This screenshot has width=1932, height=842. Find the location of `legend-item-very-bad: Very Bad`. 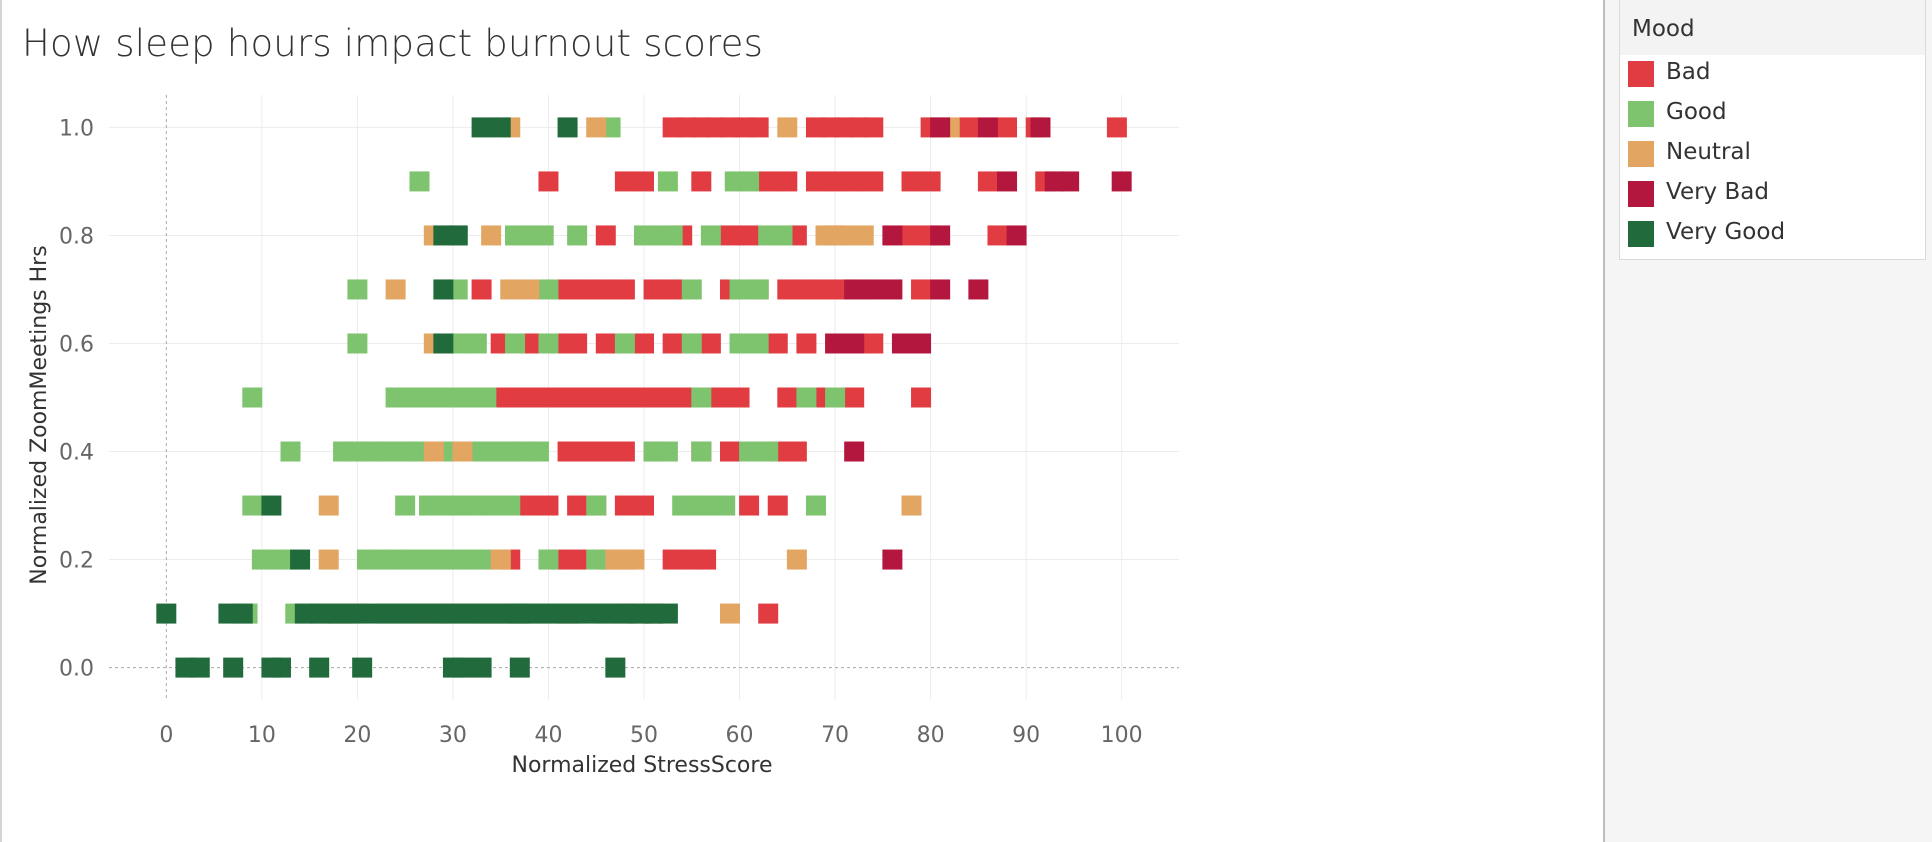

legend-item-very-bad: Very Bad is located at coordinates (1772, 195).